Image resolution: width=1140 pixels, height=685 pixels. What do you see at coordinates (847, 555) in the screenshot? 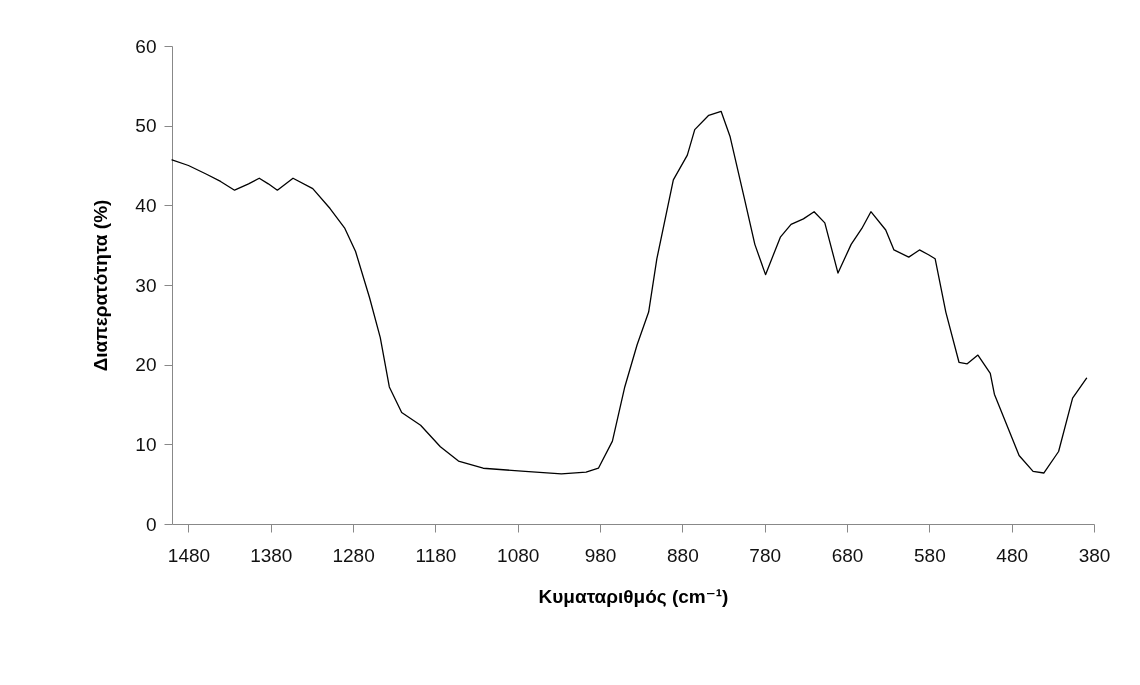
I see `x-tick-label: 680` at bounding box center [847, 555].